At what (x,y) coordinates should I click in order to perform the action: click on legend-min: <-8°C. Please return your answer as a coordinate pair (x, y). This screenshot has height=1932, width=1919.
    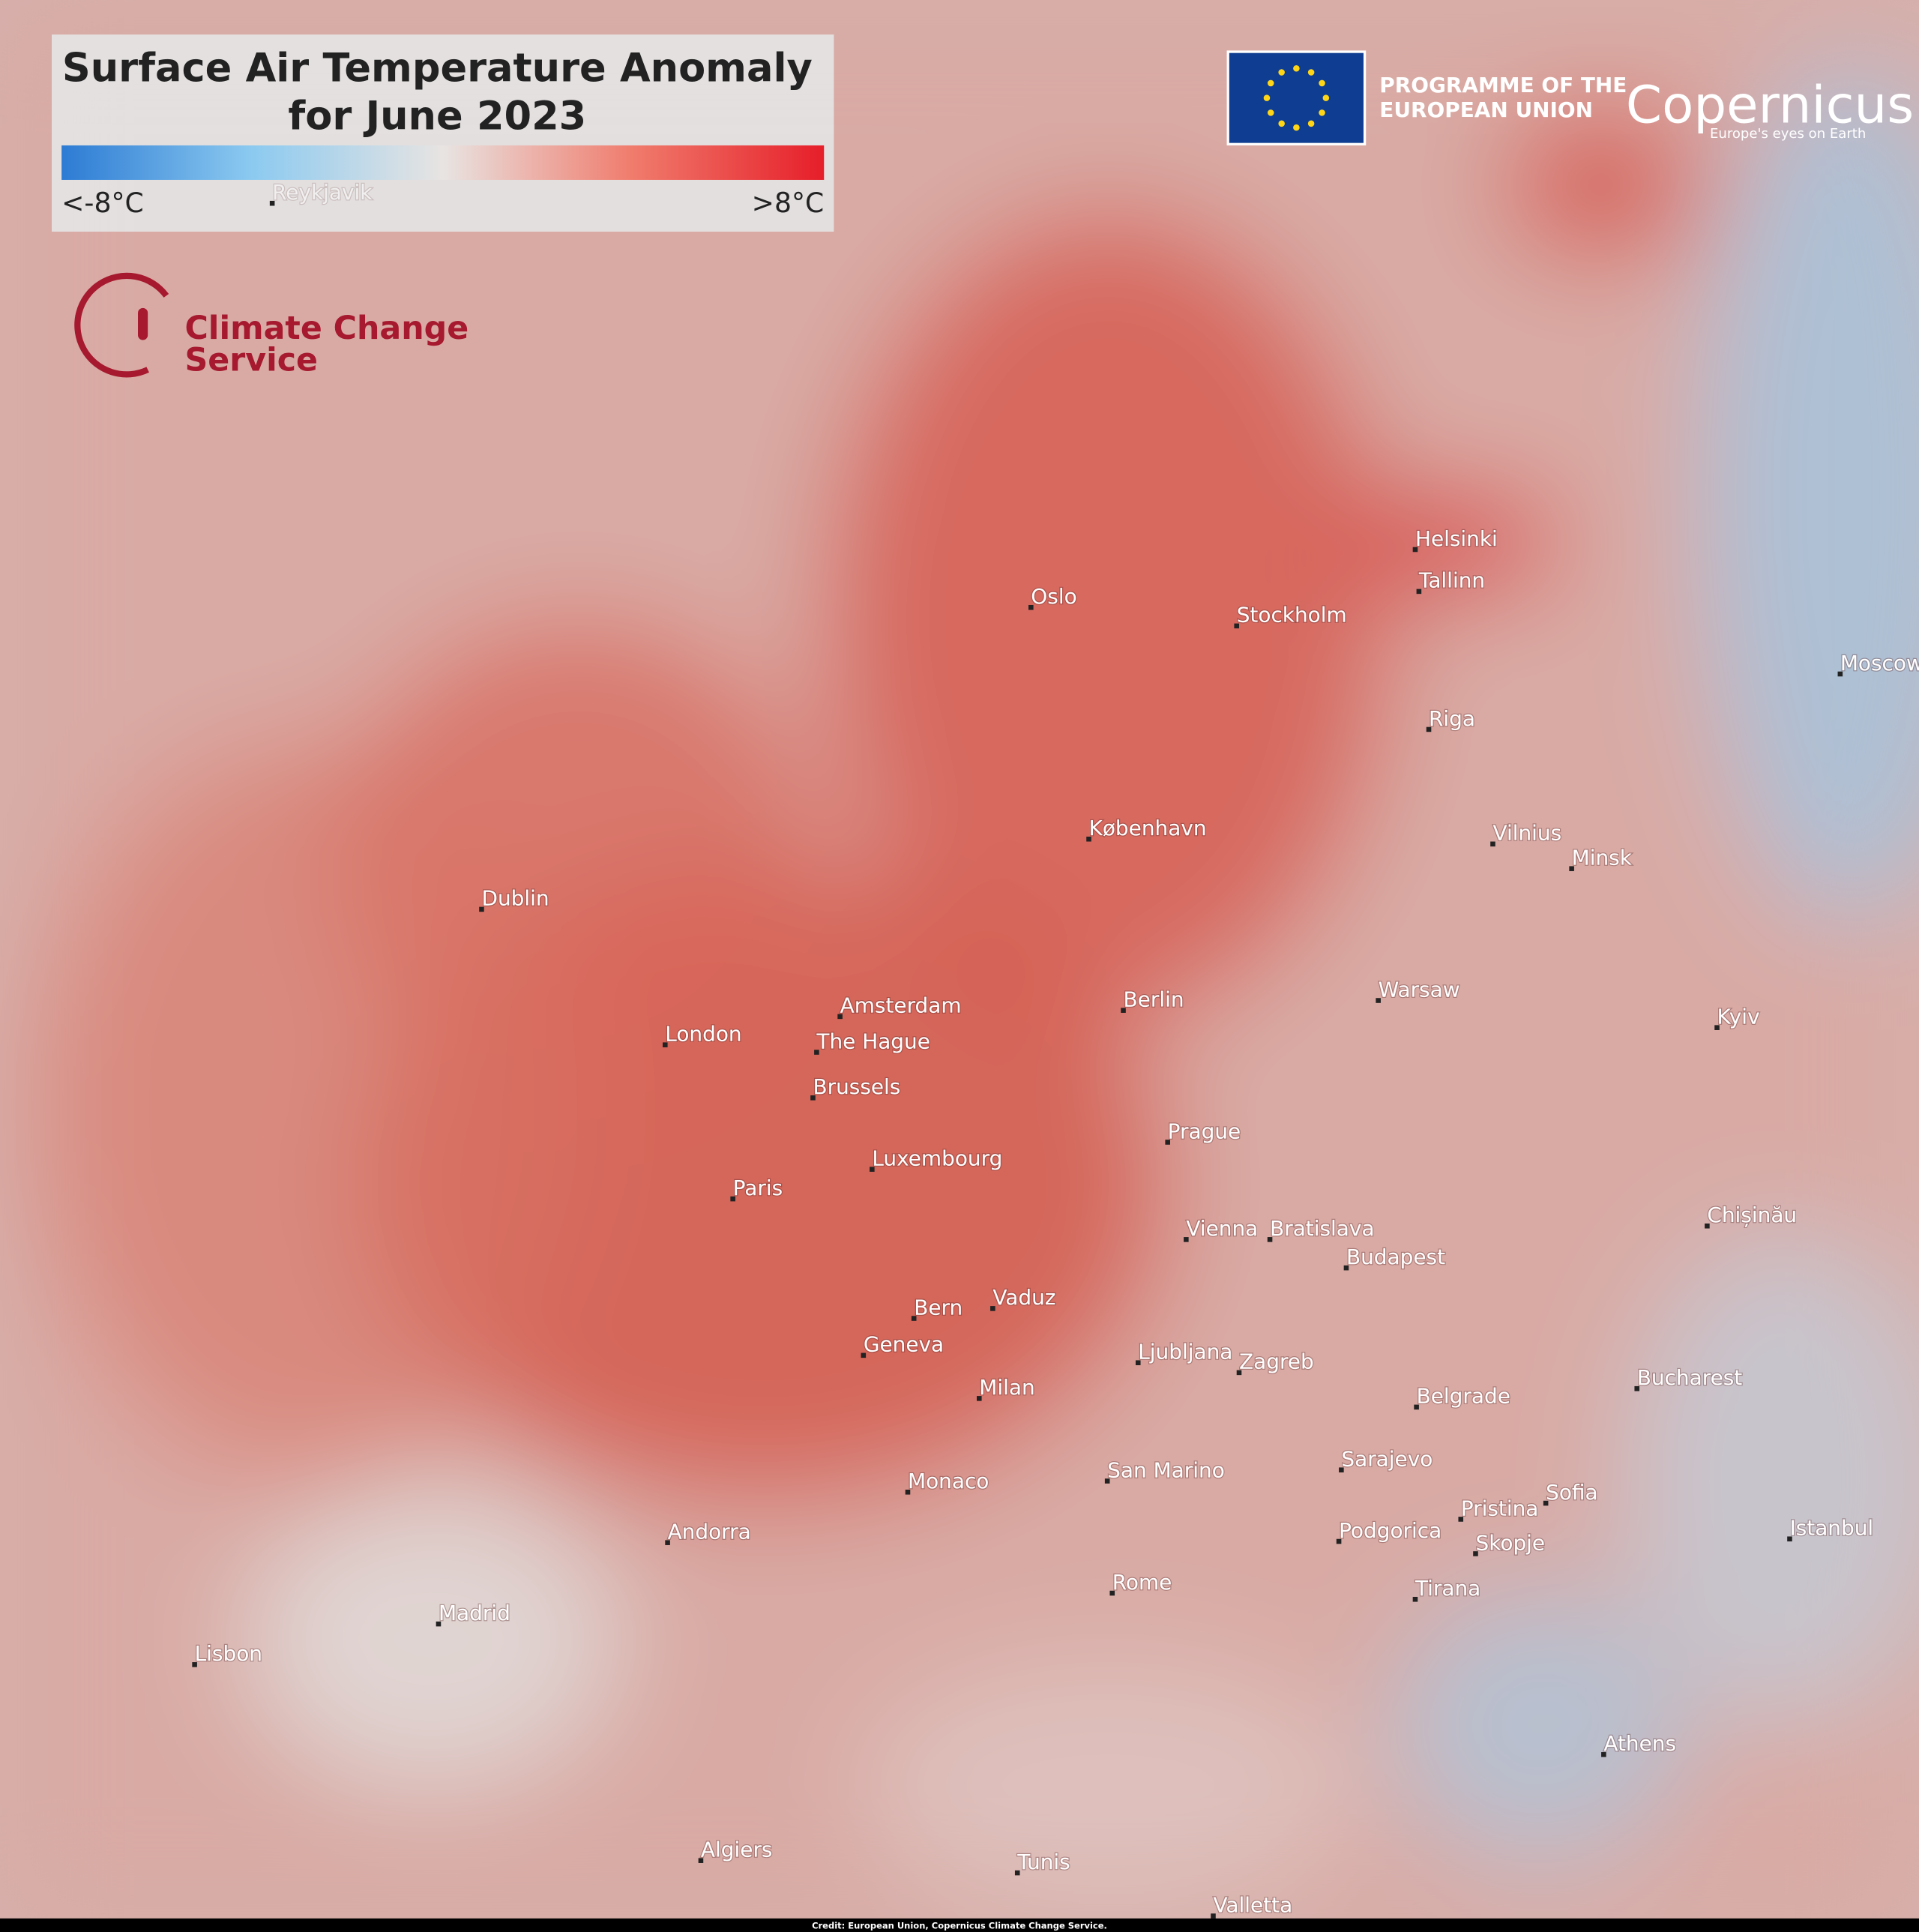
    Looking at the image, I should click on (103, 203).